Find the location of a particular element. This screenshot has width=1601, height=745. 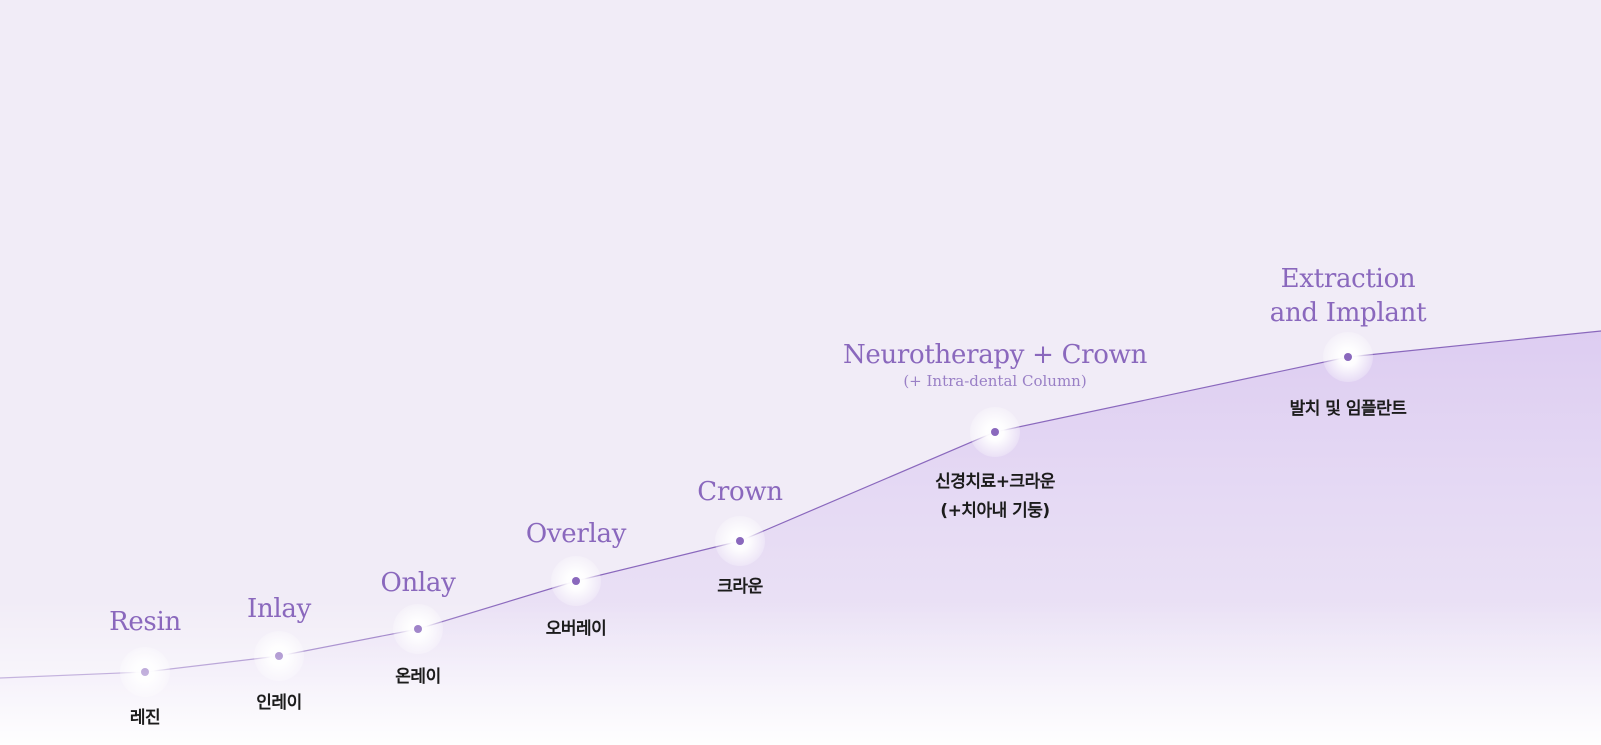

label-ko-crown: 크라운 is located at coordinates (740, 587).